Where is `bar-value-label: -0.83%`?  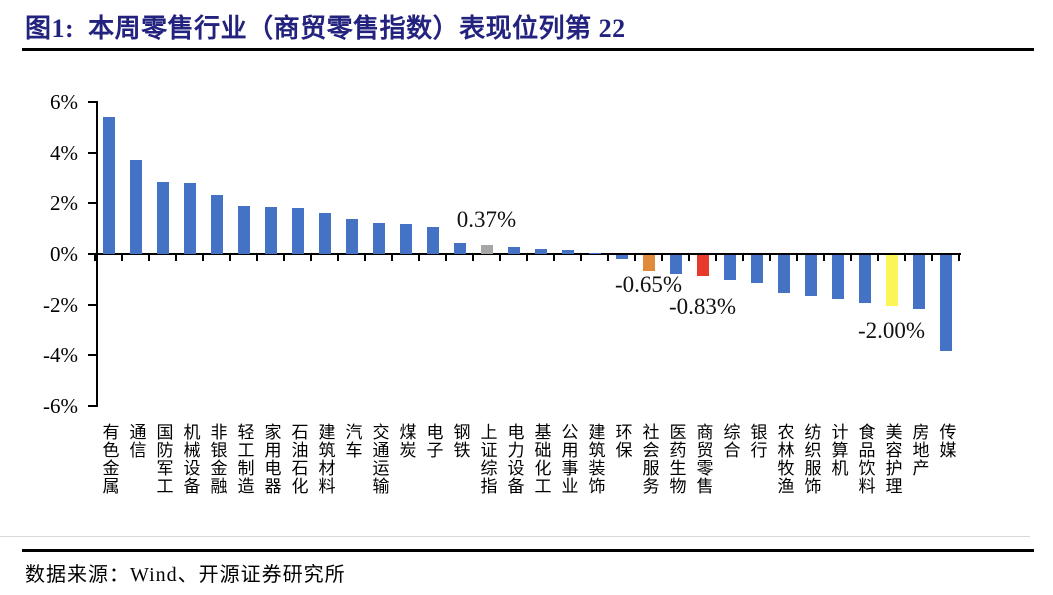 bar-value-label: -0.83% is located at coordinates (702, 306).